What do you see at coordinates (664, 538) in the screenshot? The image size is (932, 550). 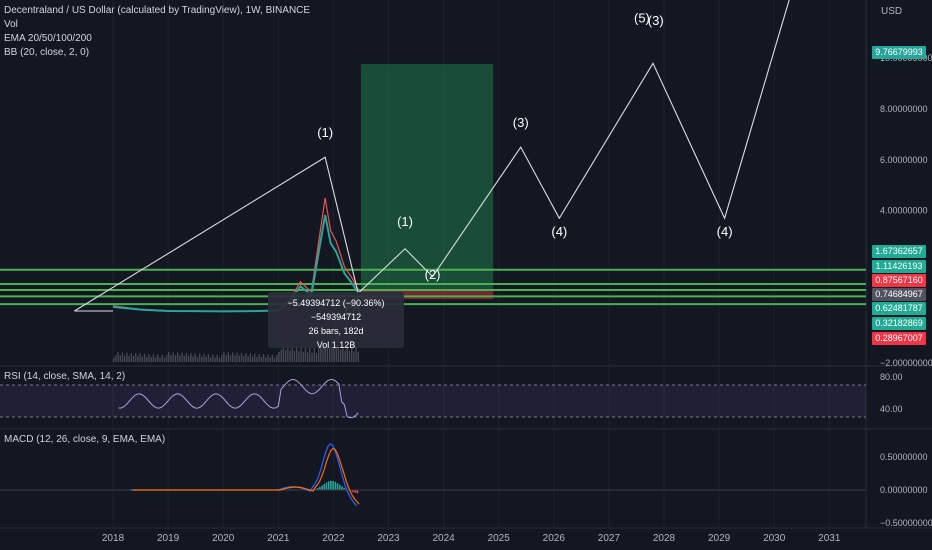 I see `x-tick-label: 2028` at bounding box center [664, 538].